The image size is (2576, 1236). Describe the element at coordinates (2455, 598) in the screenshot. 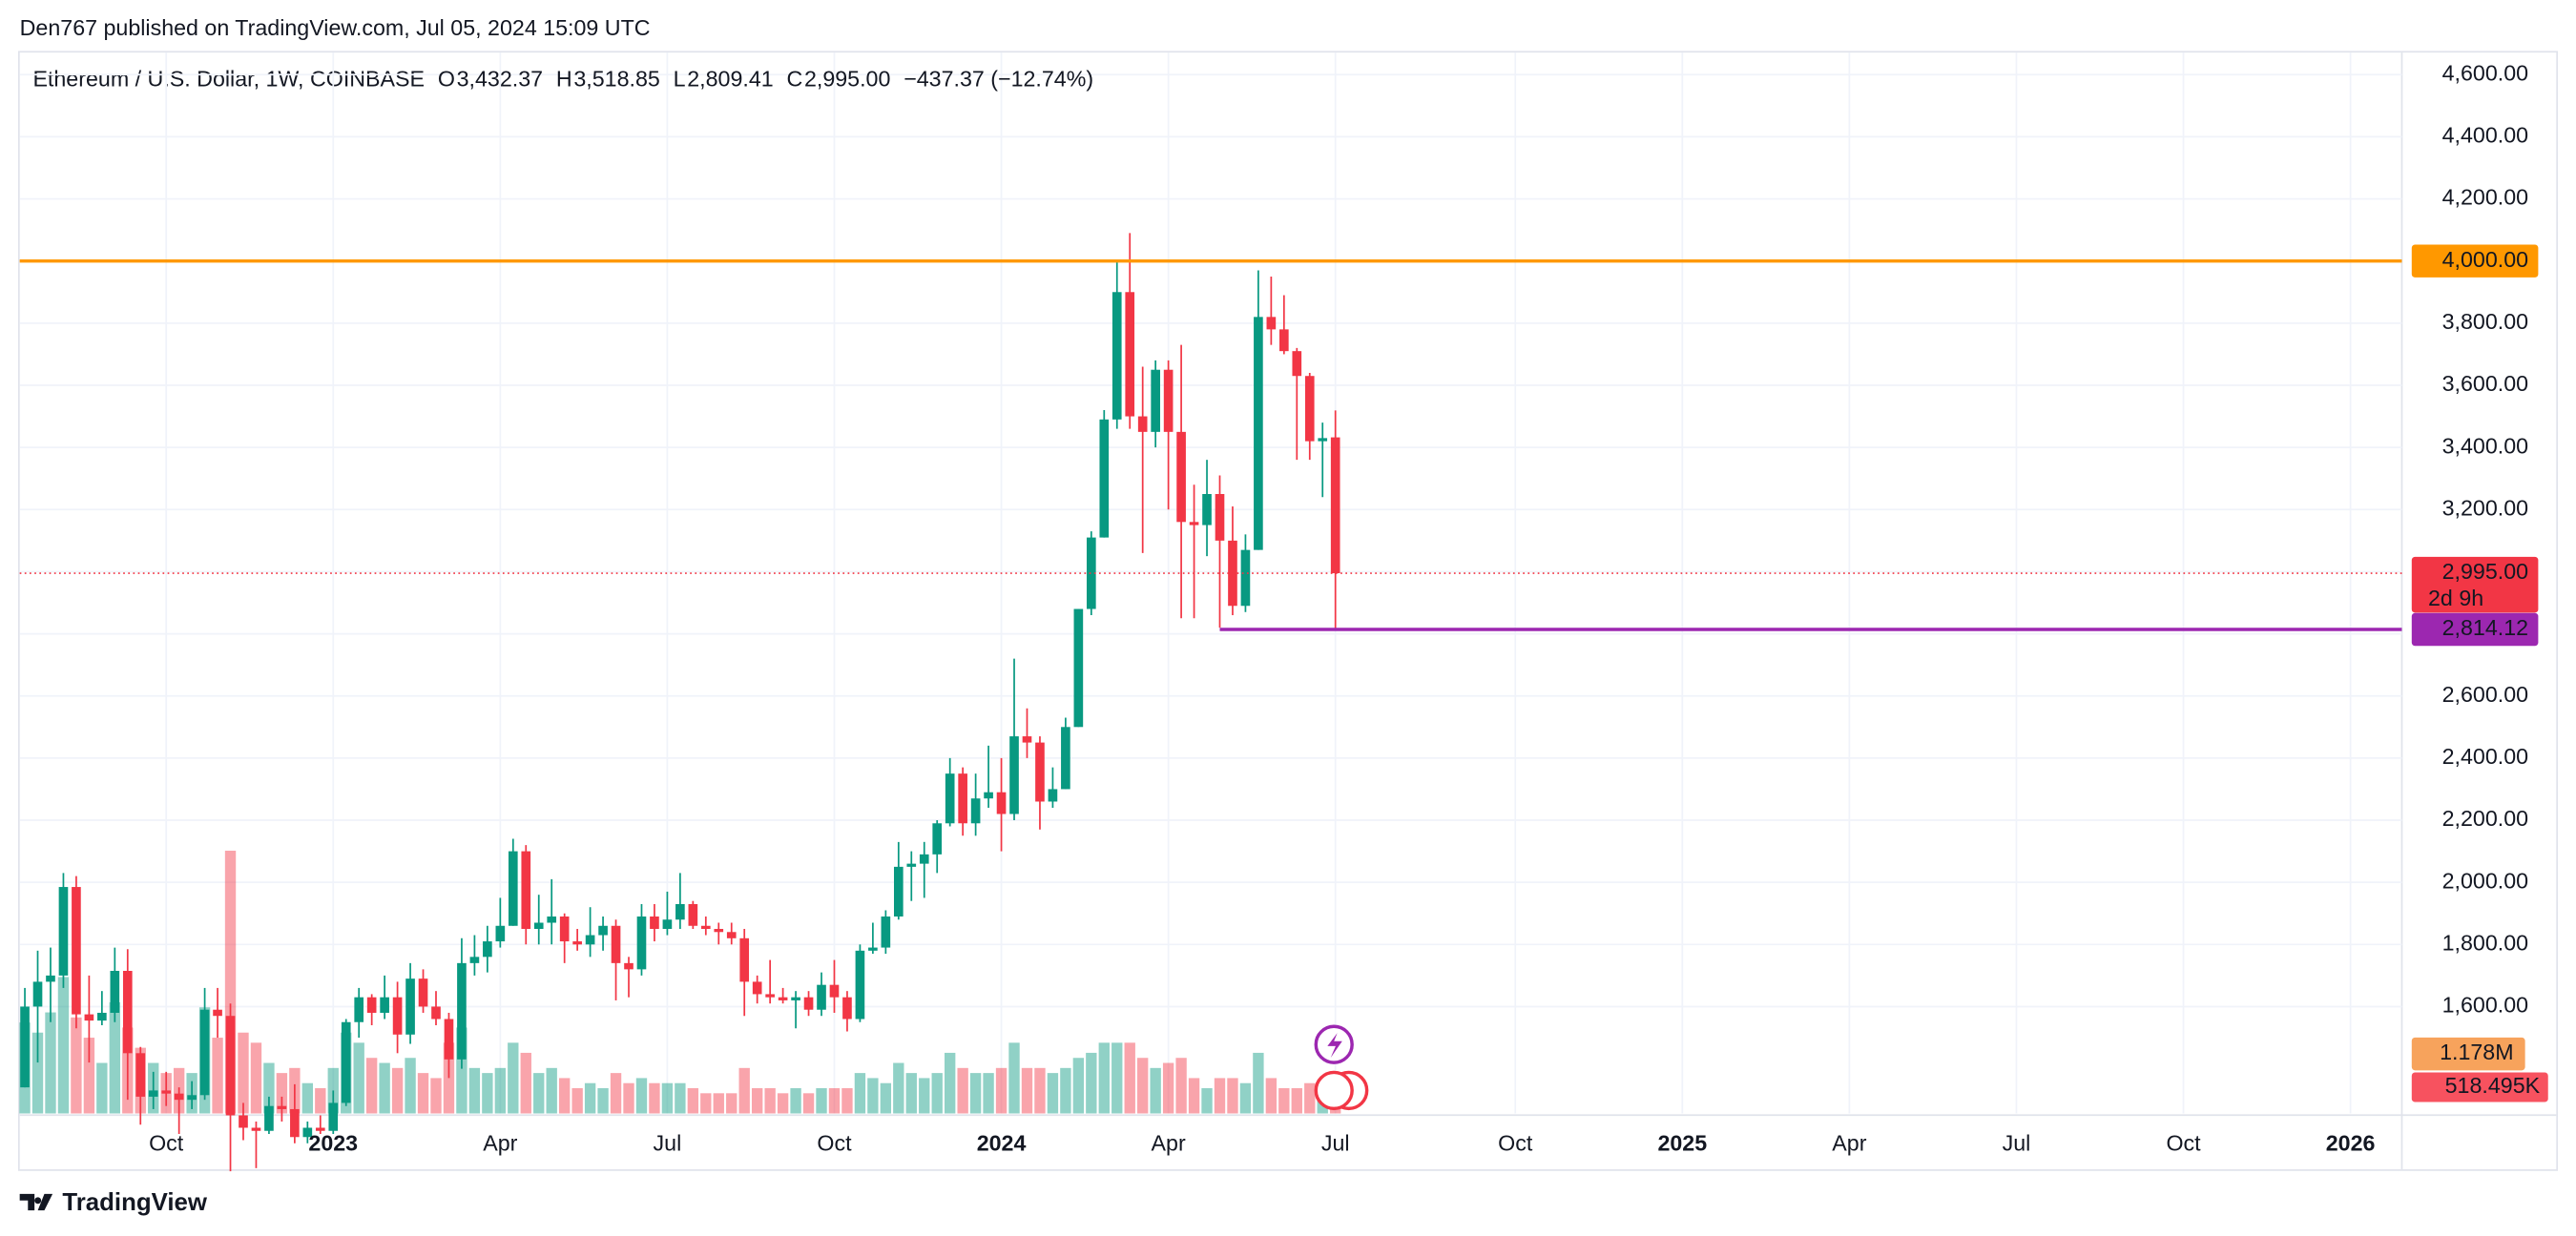

I see `countdown: 2d 9h` at that location.